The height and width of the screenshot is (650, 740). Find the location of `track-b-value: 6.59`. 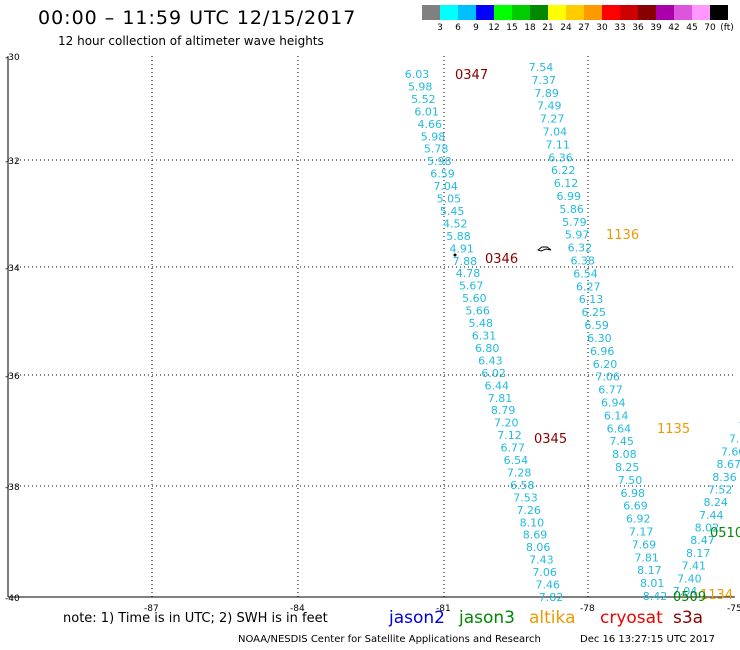

track-b-value: 6.59 is located at coordinates (596, 325).